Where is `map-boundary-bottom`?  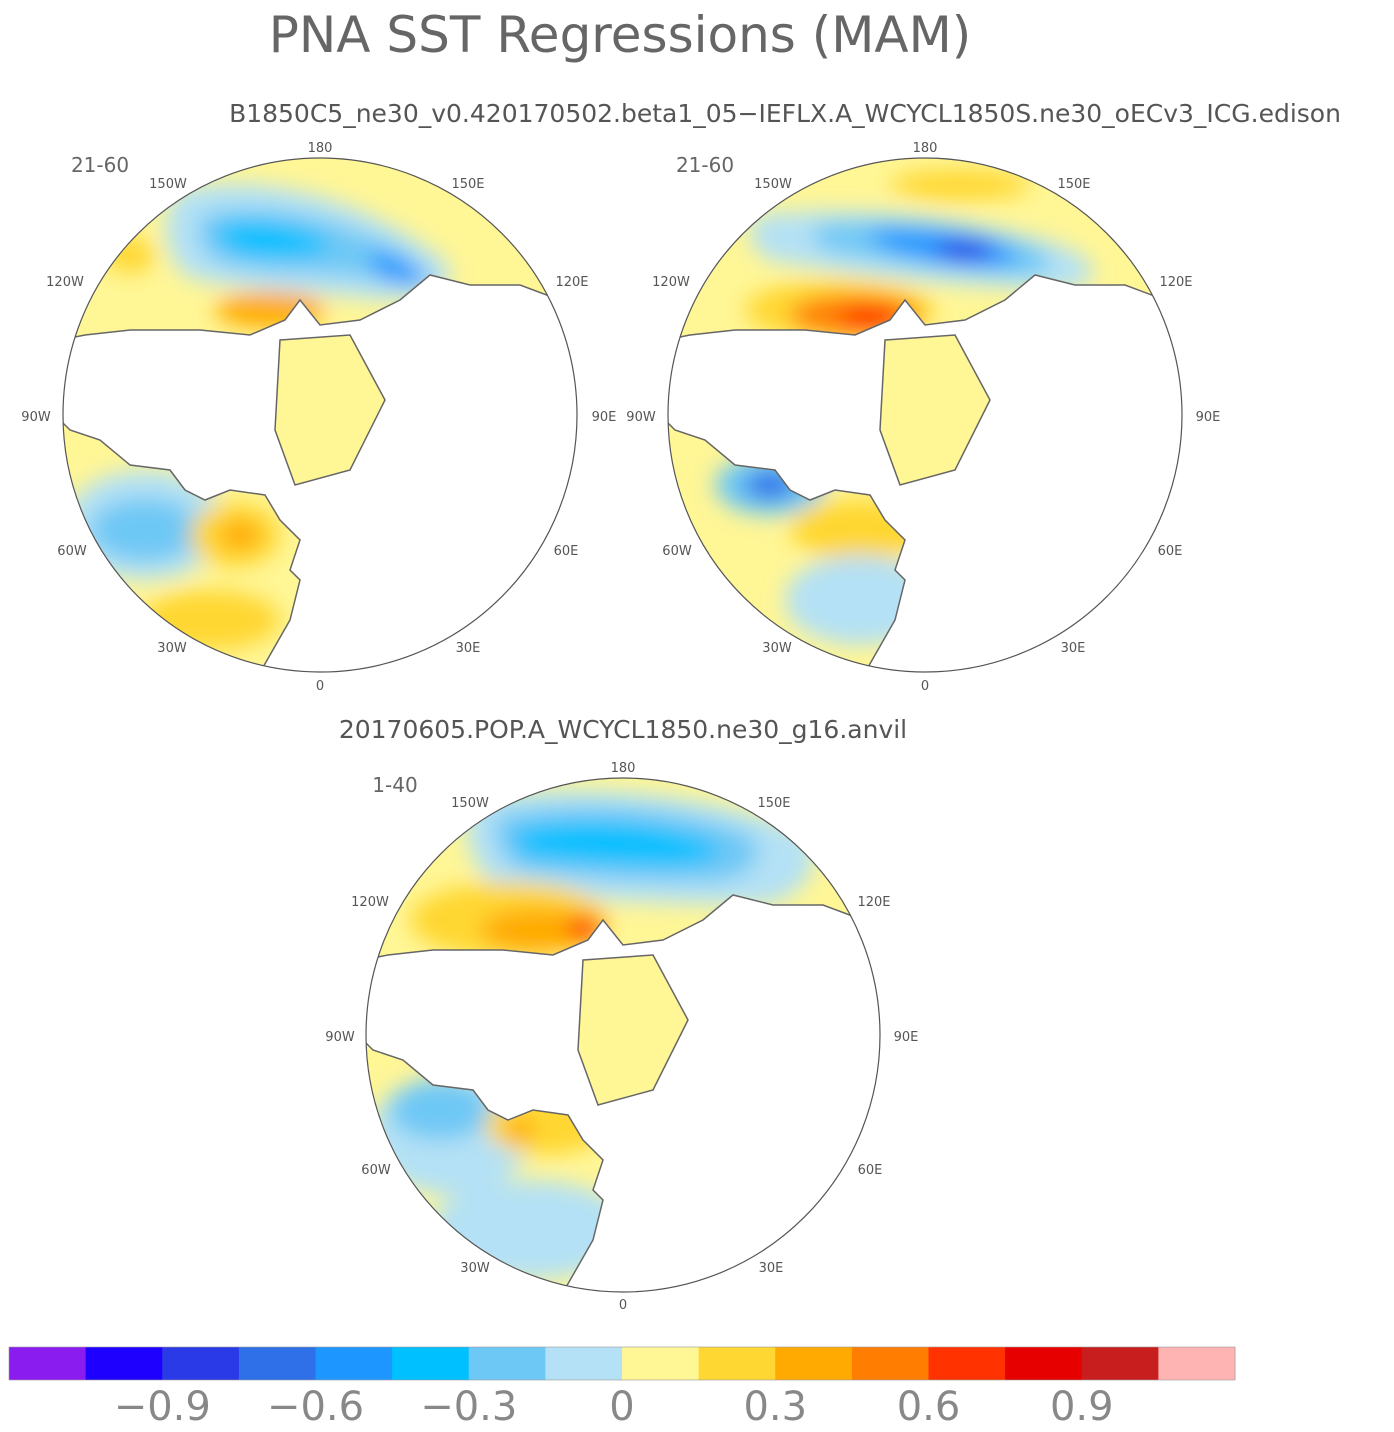
map-boundary-bottom is located at coordinates (623, 1035).